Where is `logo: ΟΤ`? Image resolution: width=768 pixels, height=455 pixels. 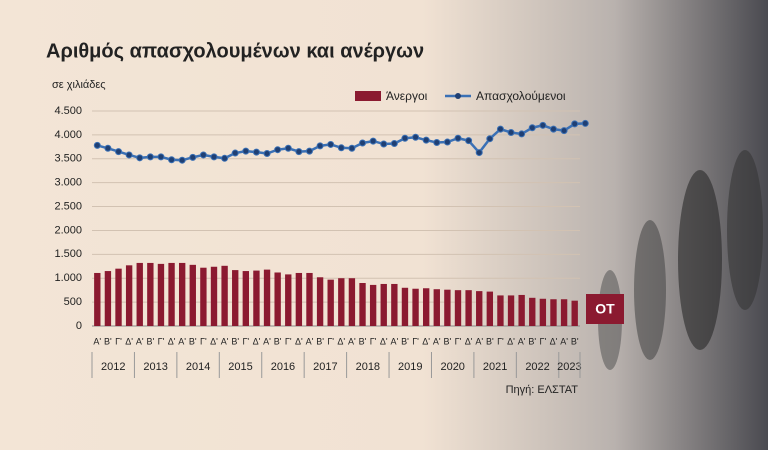
logo: ΟΤ is located at coordinates (605, 309).